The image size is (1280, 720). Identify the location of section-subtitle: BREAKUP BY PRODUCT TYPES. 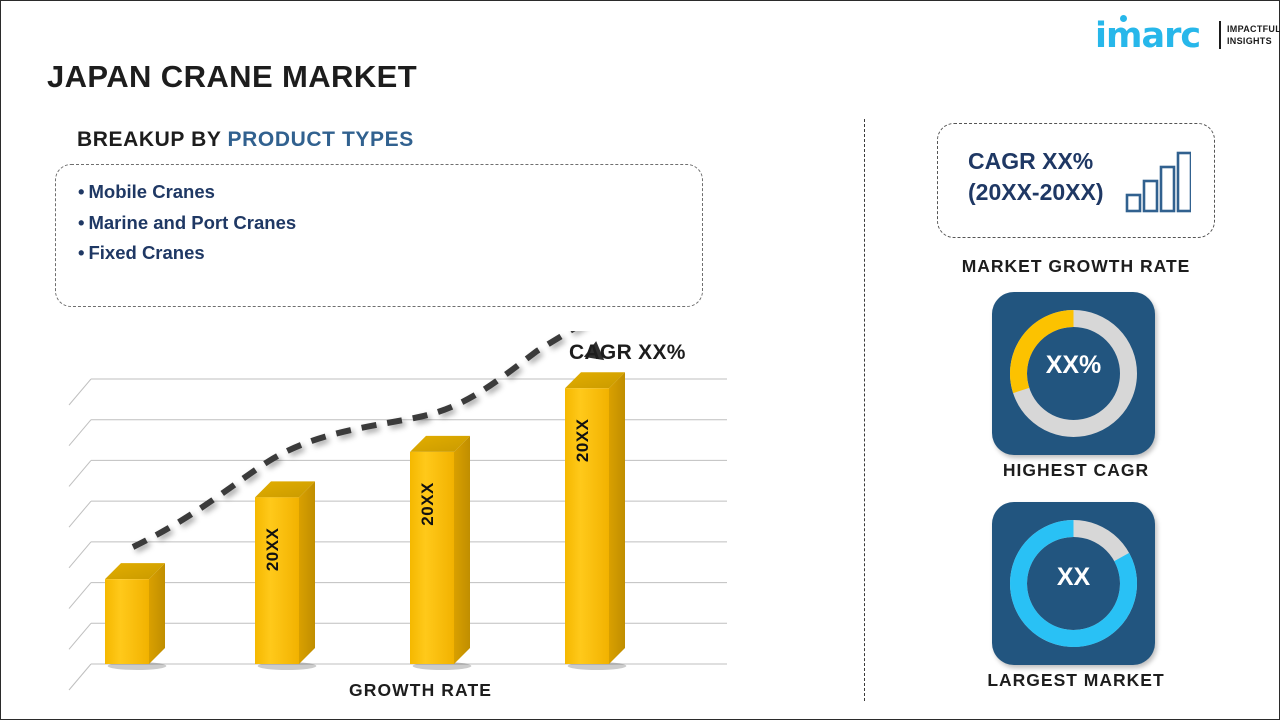
(245, 140).